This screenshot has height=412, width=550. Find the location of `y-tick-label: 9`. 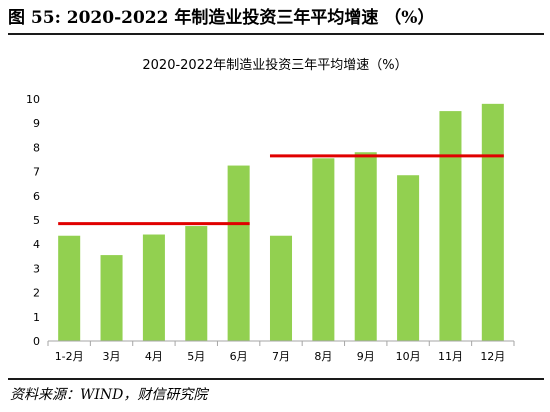

y-tick-label: 9 is located at coordinates (36, 123).